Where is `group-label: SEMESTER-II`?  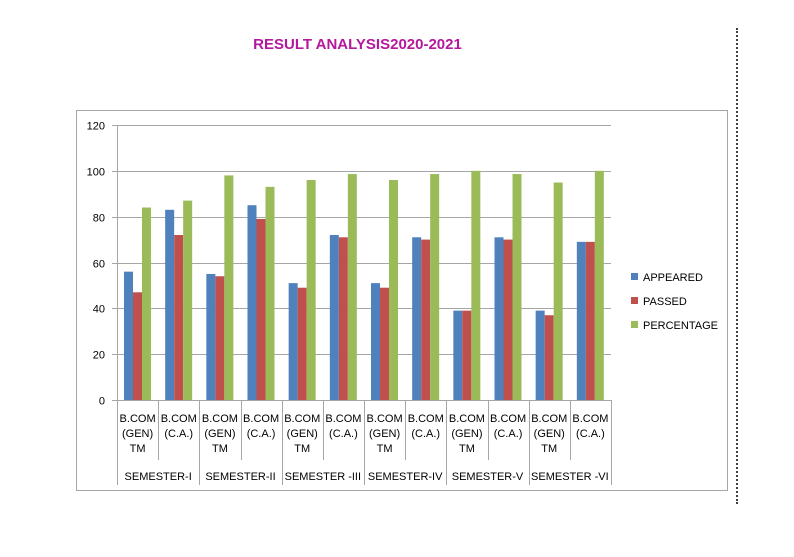 group-label: SEMESTER-II is located at coordinates (240, 477).